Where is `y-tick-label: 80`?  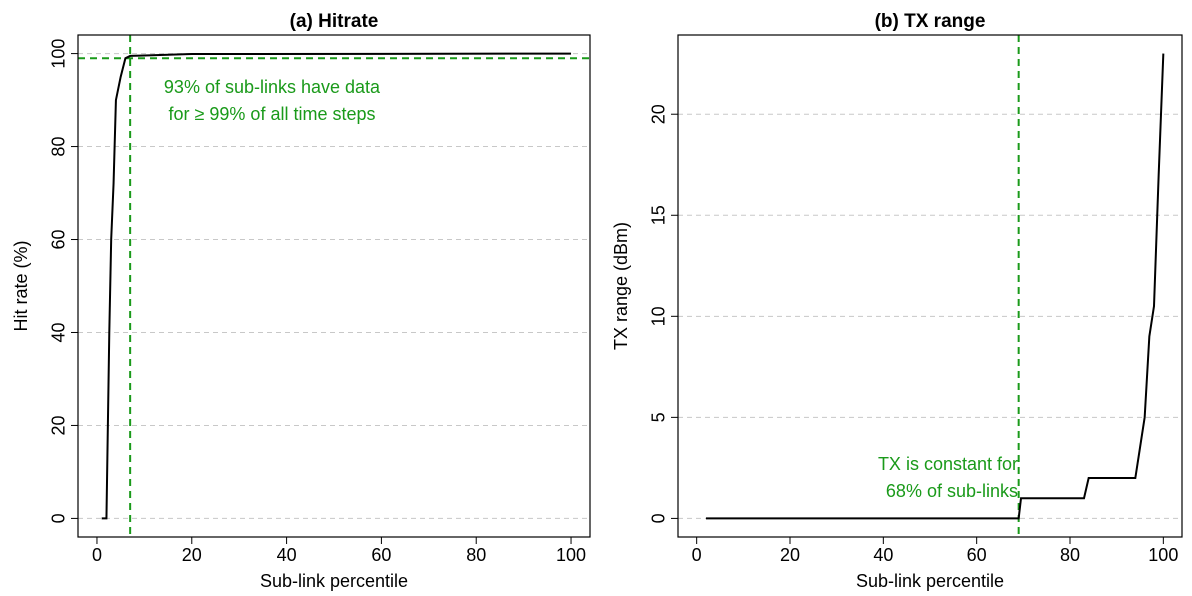 y-tick-label: 80 is located at coordinates (59, 147).